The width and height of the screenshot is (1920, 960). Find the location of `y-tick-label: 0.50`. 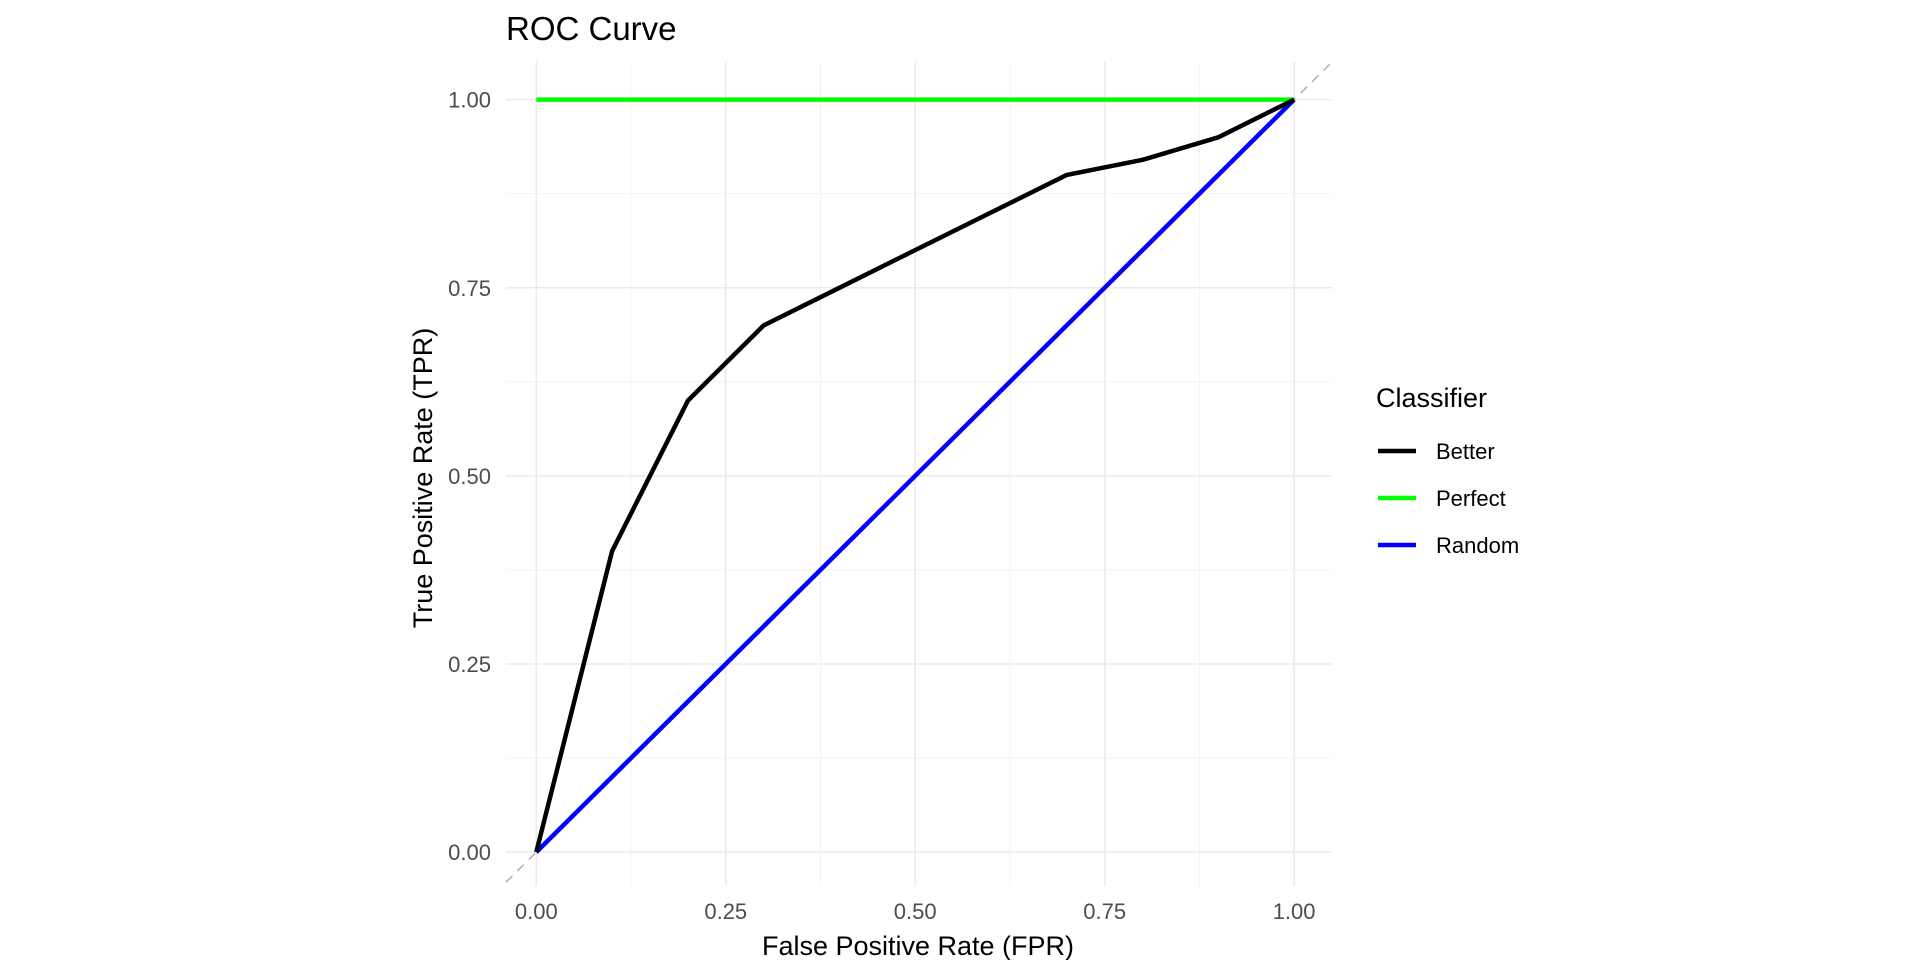

y-tick-label: 0.50 is located at coordinates (469, 476).